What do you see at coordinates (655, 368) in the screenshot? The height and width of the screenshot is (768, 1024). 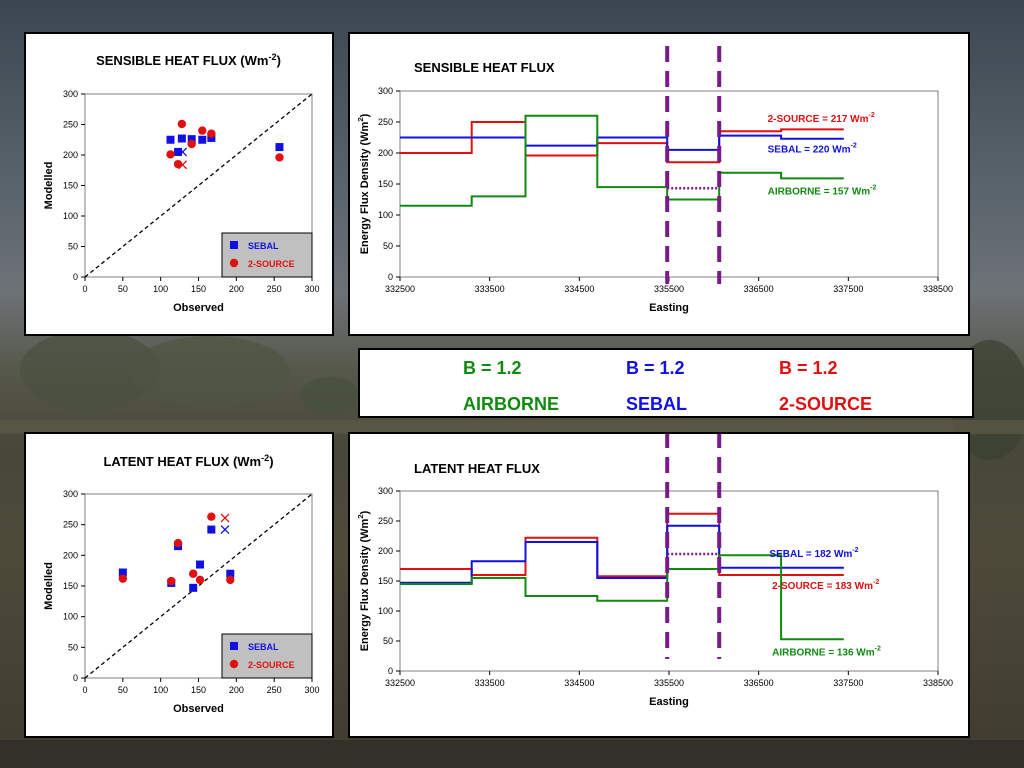 I see `sebal-b-label: B = 1.2` at bounding box center [655, 368].